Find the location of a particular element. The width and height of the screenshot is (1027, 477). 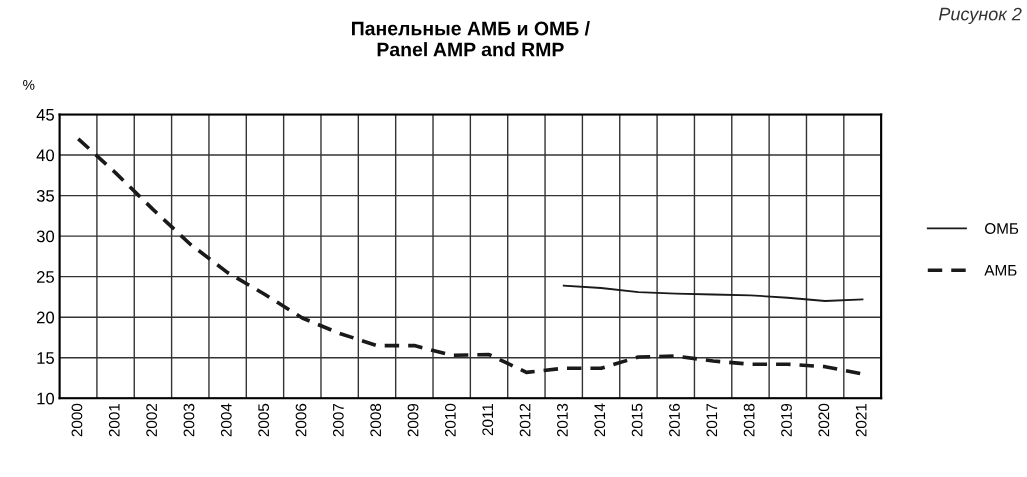

x-tick-label: 2007 is located at coordinates (338, 420).